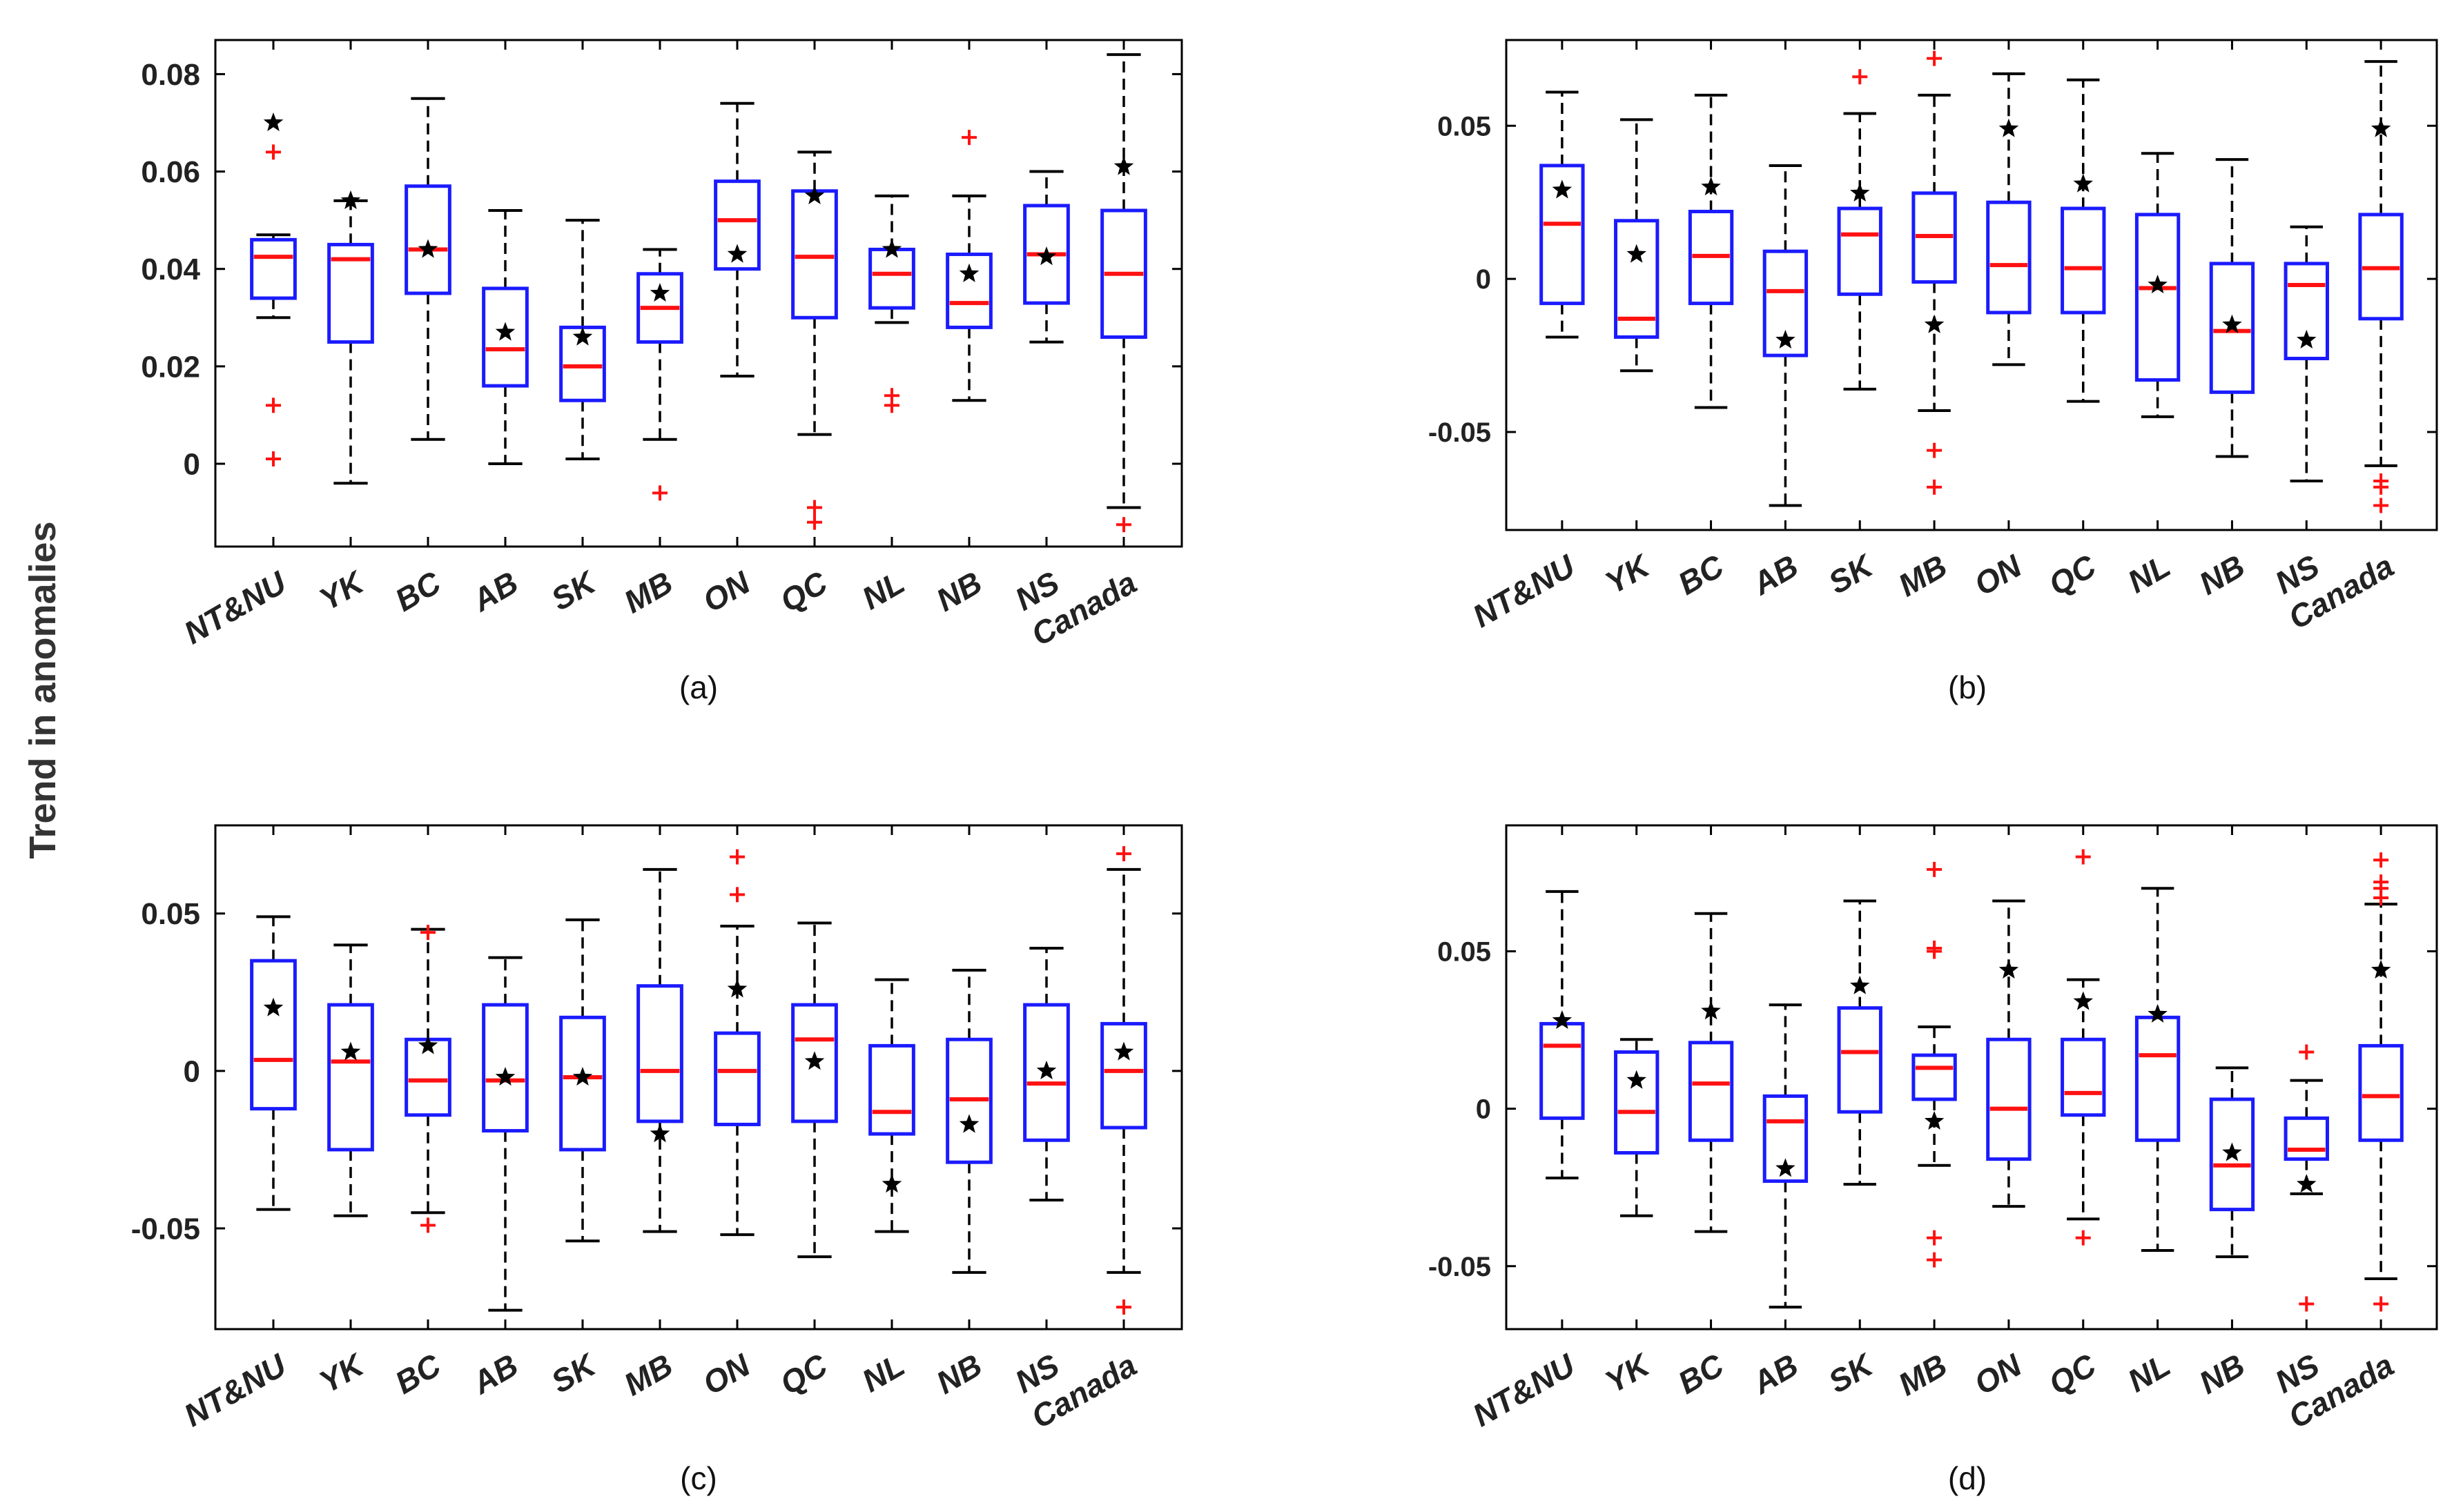  What do you see at coordinates (170, 269) in the screenshot?
I see `ytick-label: 0.04` at bounding box center [170, 269].